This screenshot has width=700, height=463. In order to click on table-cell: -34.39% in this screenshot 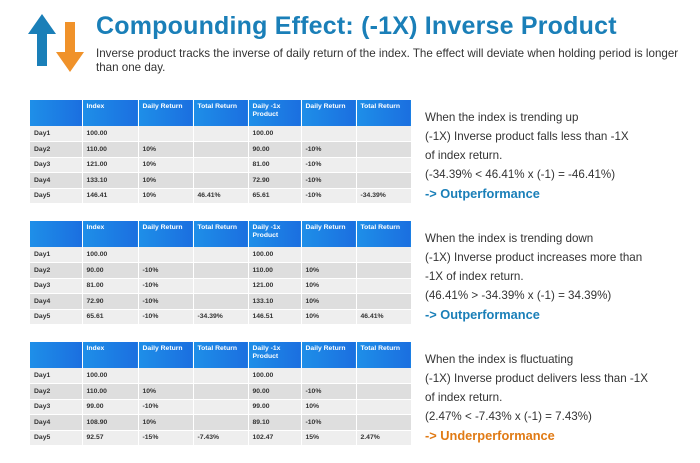, I will do `click(221, 317)`.